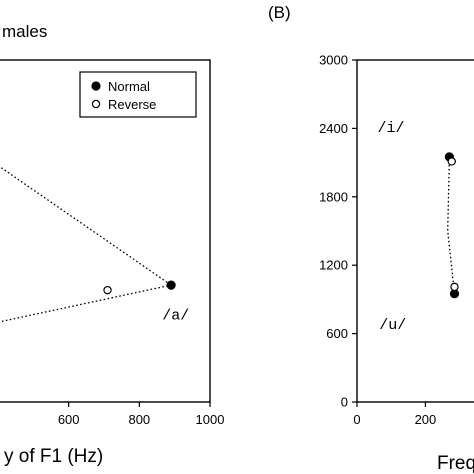 The height and width of the screenshot is (474, 474). I want to click on y-tick-label: 0, so click(344, 402).